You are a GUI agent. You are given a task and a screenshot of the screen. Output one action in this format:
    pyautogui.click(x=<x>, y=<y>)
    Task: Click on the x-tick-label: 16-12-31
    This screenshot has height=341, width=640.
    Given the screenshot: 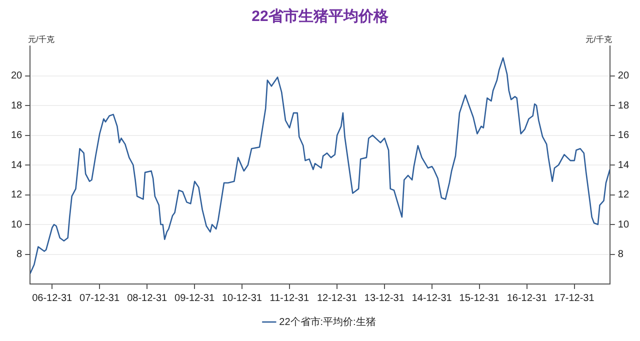 What is the action you would take?
    pyautogui.click(x=527, y=298)
    